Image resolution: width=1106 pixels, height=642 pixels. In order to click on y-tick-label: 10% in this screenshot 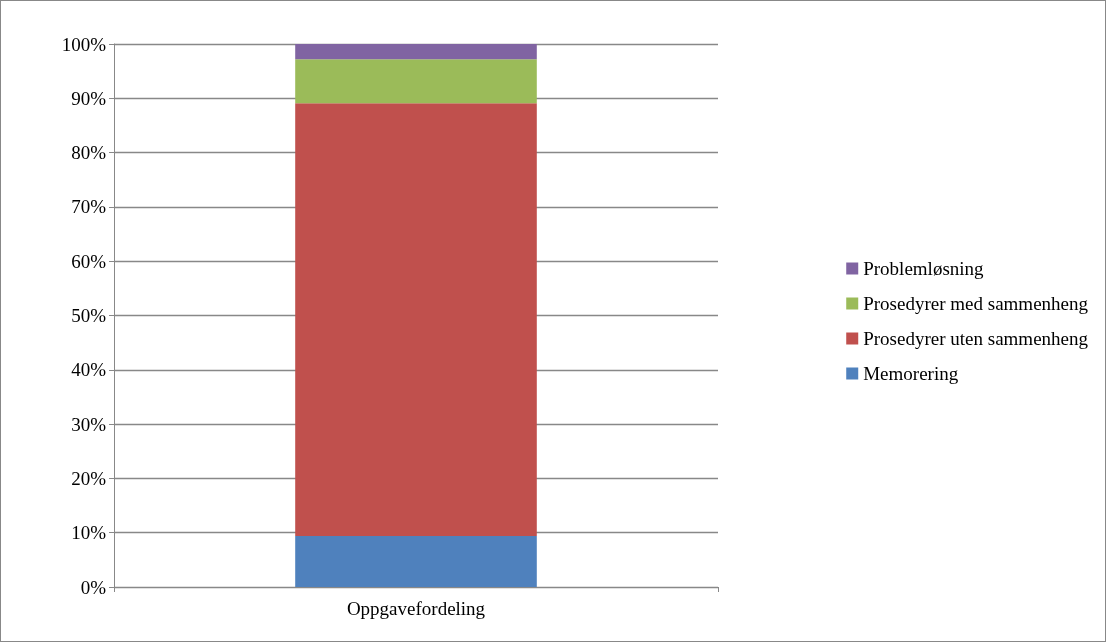, I will do `click(89, 533)`.